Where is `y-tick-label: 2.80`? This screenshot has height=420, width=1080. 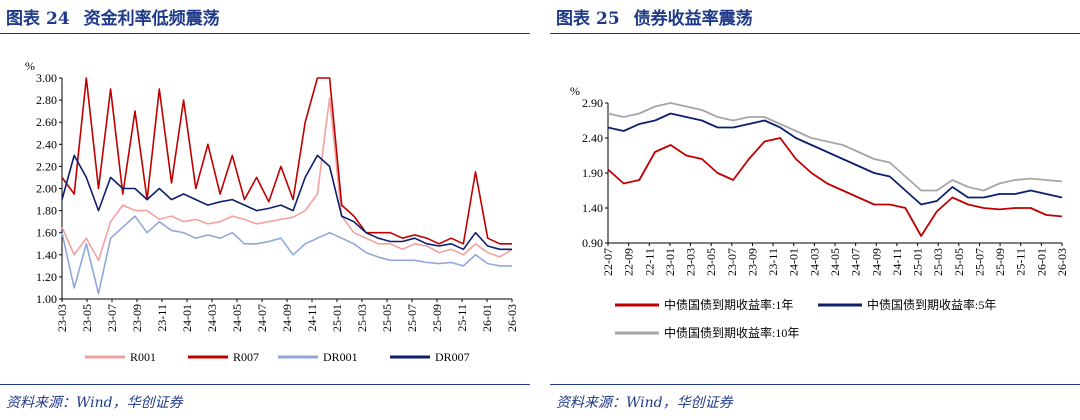 y-tick-label: 2.80 is located at coordinates (46, 100).